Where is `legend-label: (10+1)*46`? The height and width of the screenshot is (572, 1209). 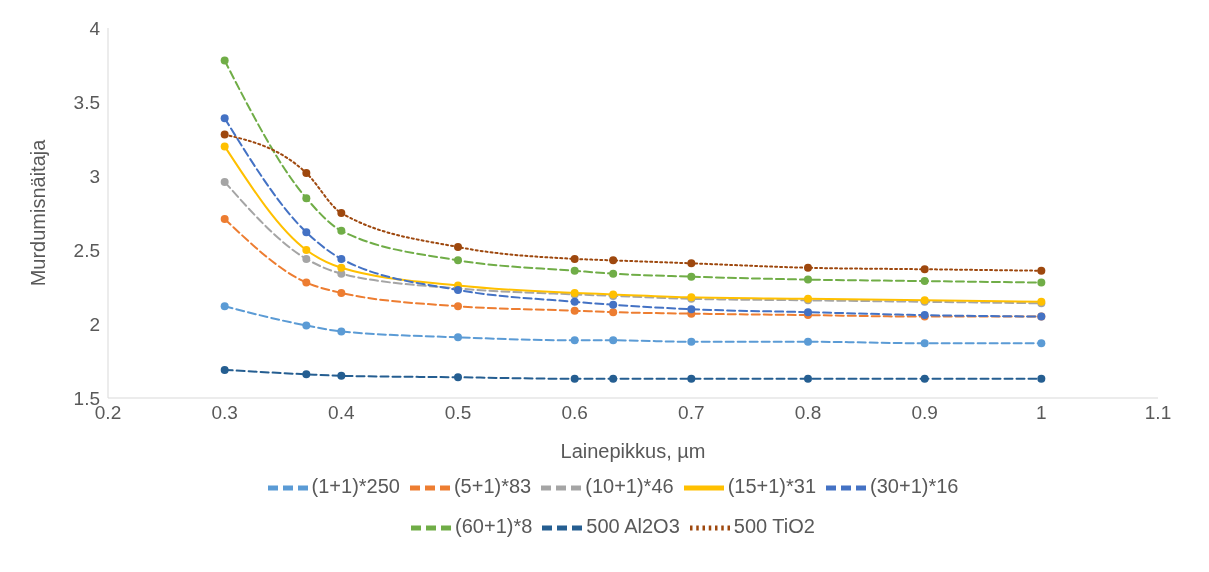
legend-label: (10+1)*46 is located at coordinates (629, 486).